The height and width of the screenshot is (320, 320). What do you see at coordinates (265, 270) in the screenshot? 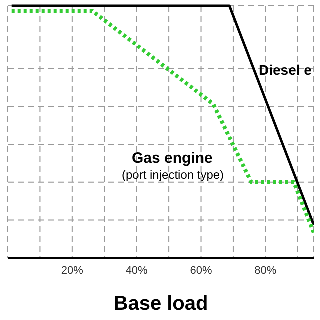
I see `x-tick-label: 80%` at bounding box center [265, 270].